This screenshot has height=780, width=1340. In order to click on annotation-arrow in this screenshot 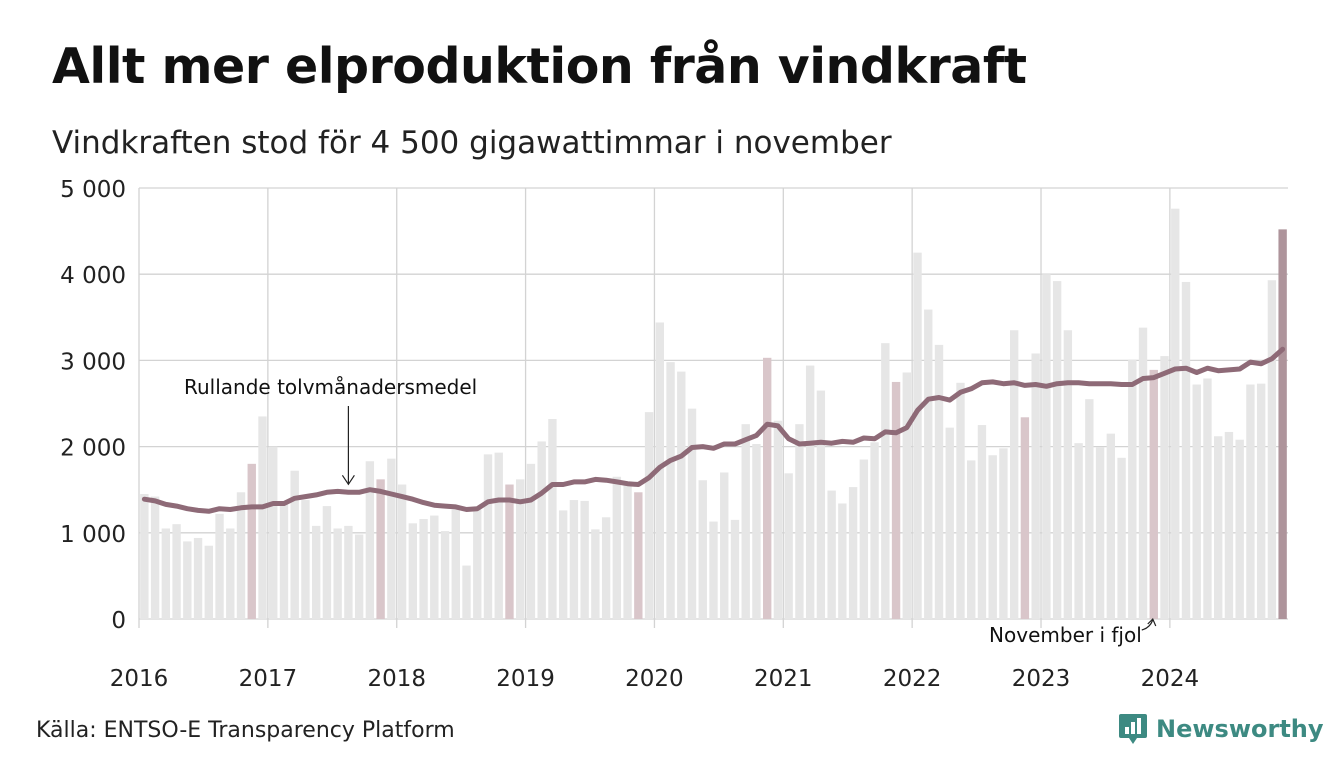, I will do `click(1147, 625)`.